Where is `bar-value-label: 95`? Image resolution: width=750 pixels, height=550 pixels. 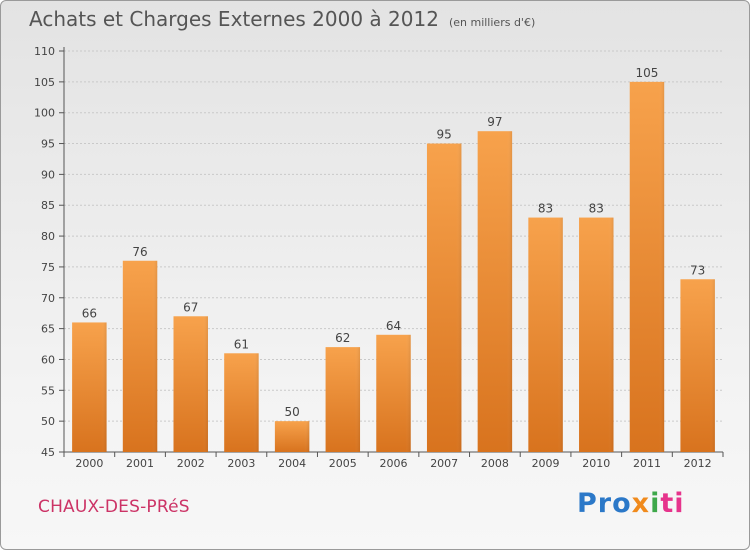
bar-value-label: 95 is located at coordinates (444, 135).